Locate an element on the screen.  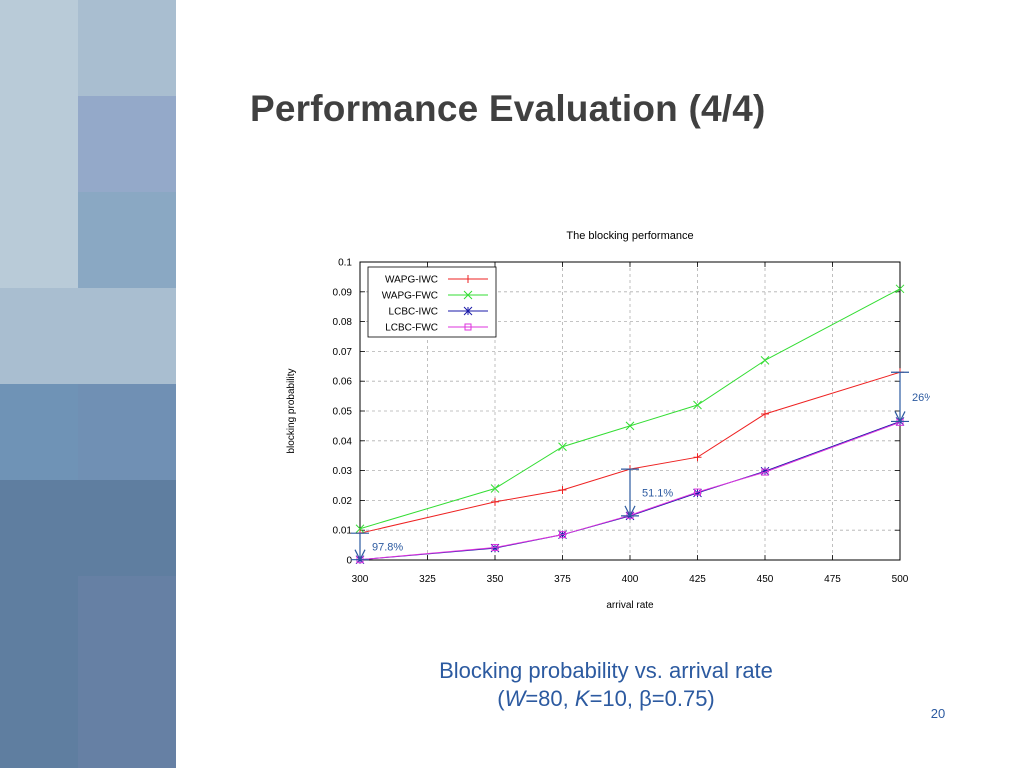
figure-caption-parameters: (W=80, K=10, β=0.75) is located at coordinates (606, 699).